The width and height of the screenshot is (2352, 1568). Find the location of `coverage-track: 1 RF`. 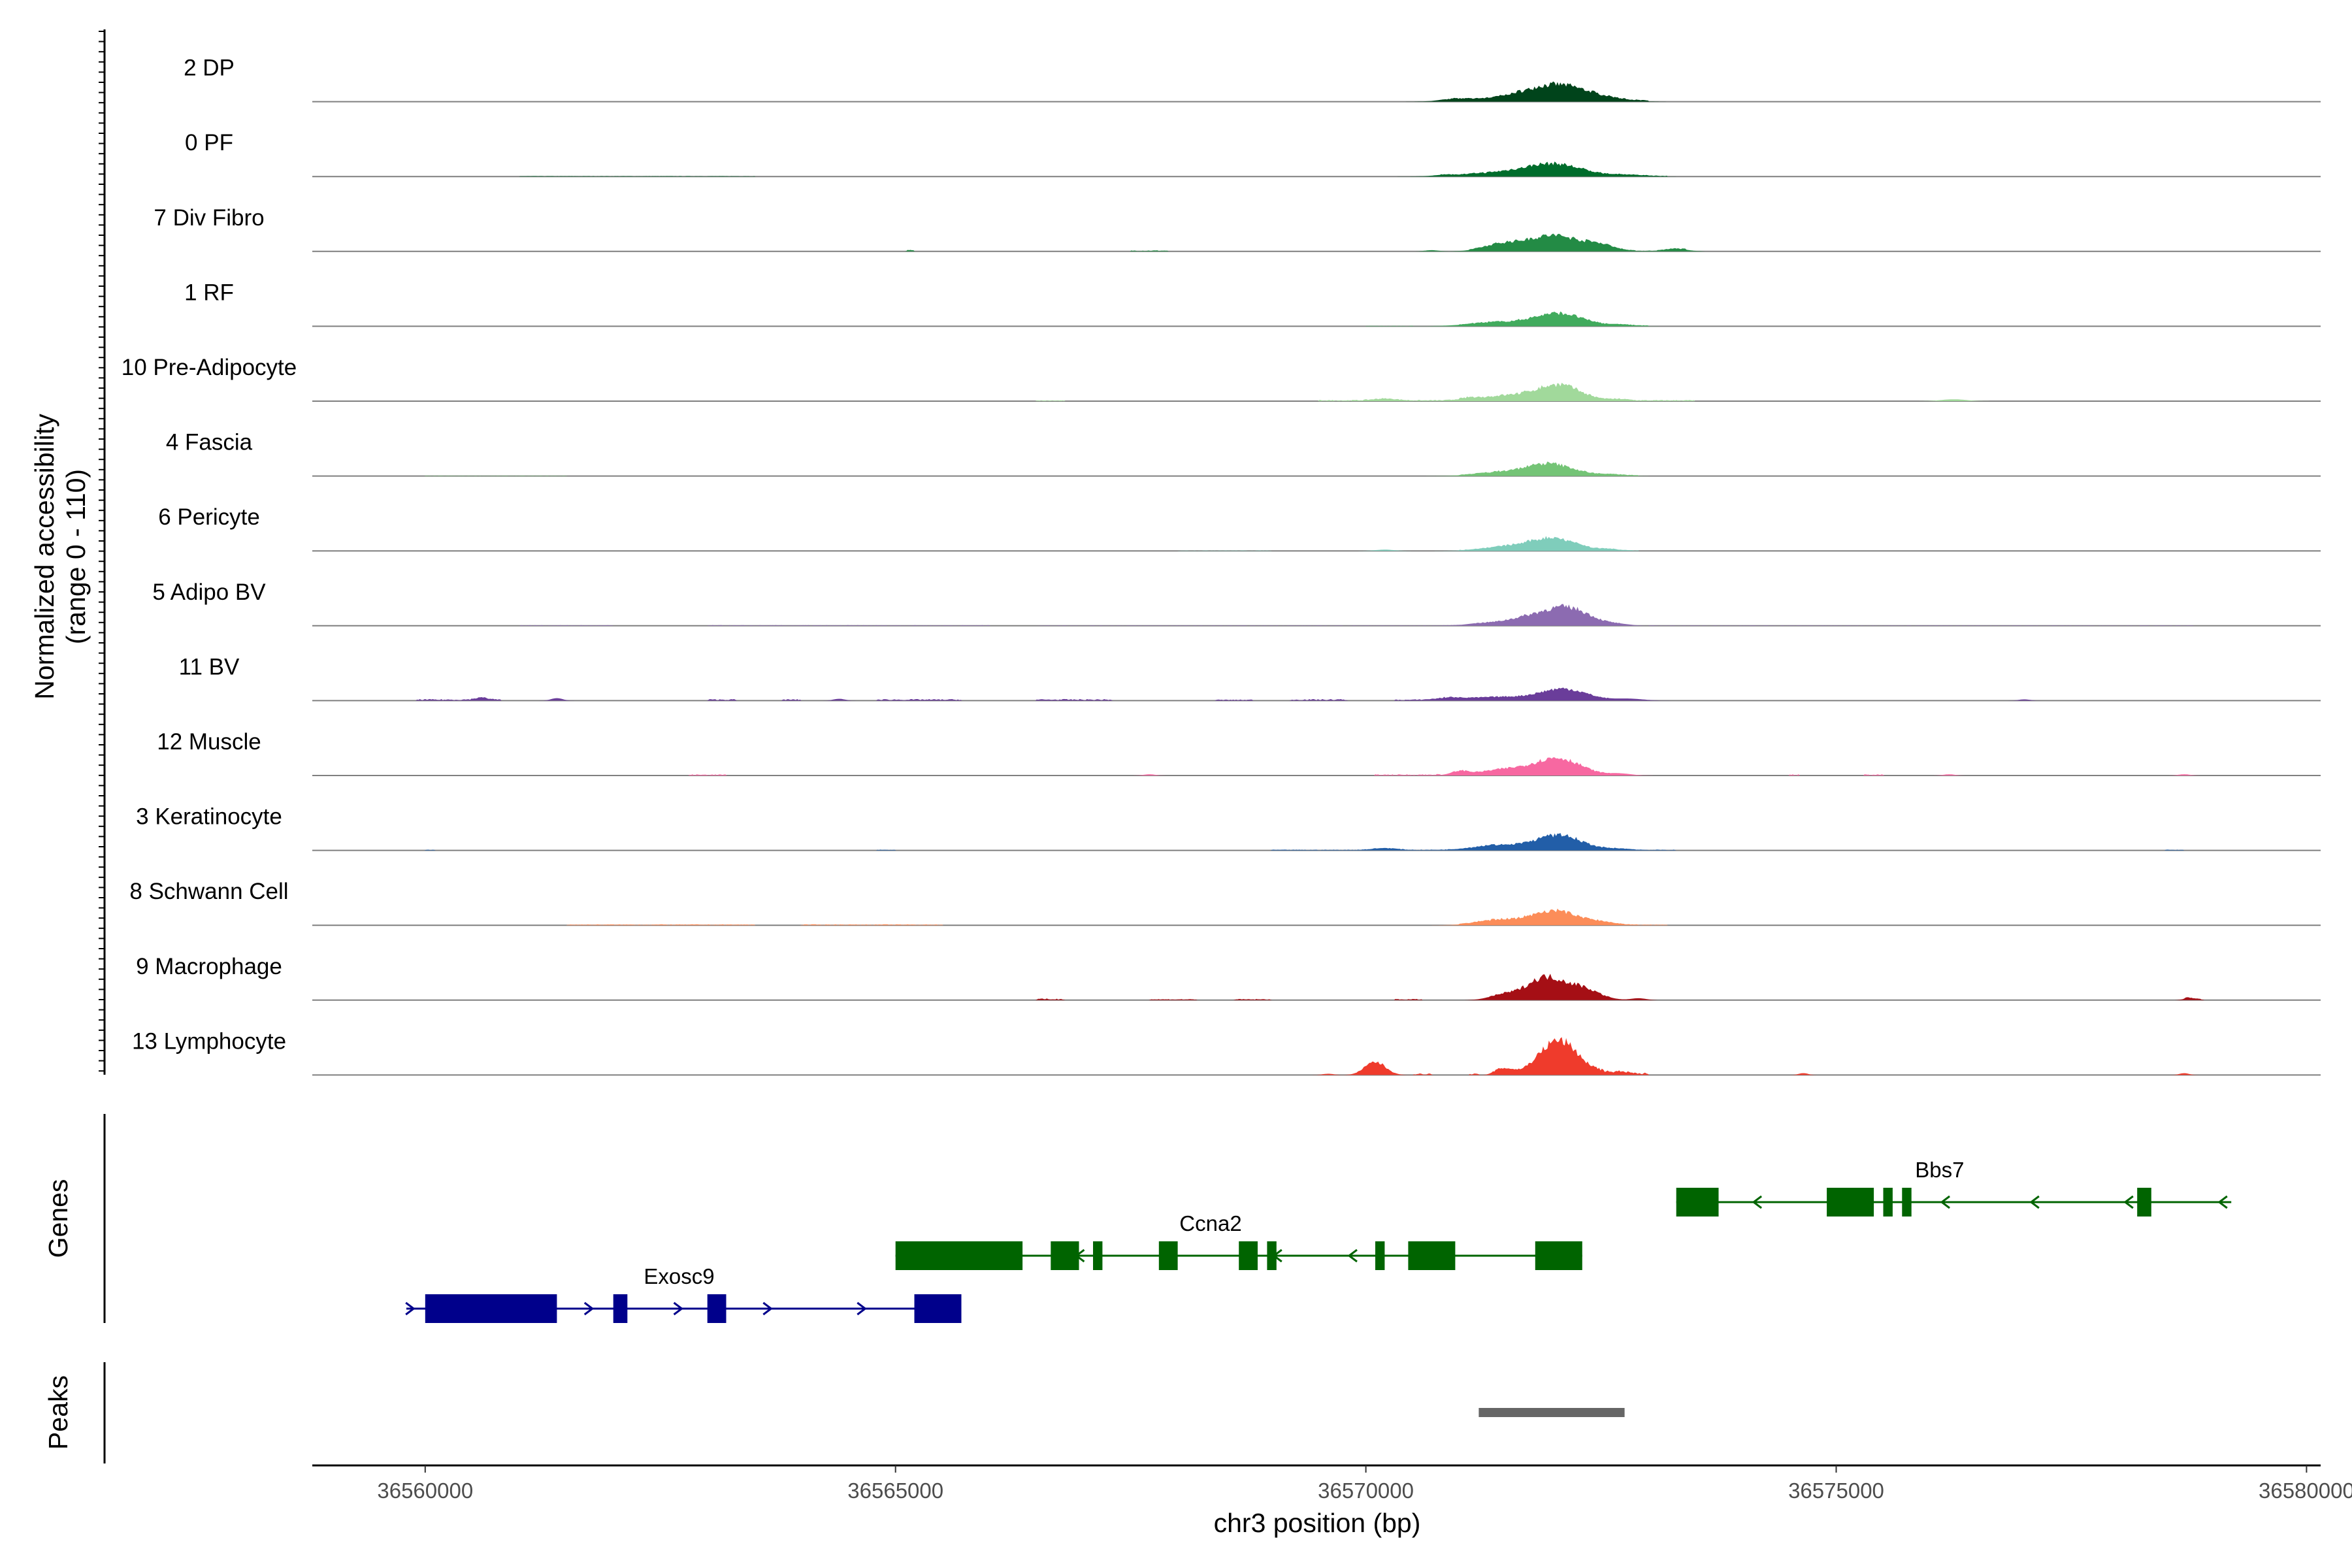

coverage-track: 1 RF is located at coordinates (1252, 303).